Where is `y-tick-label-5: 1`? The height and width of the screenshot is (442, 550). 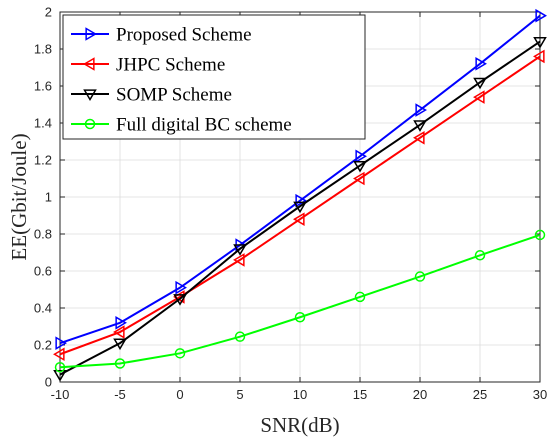
y-tick-label-5: 1 is located at coordinates (48, 197).